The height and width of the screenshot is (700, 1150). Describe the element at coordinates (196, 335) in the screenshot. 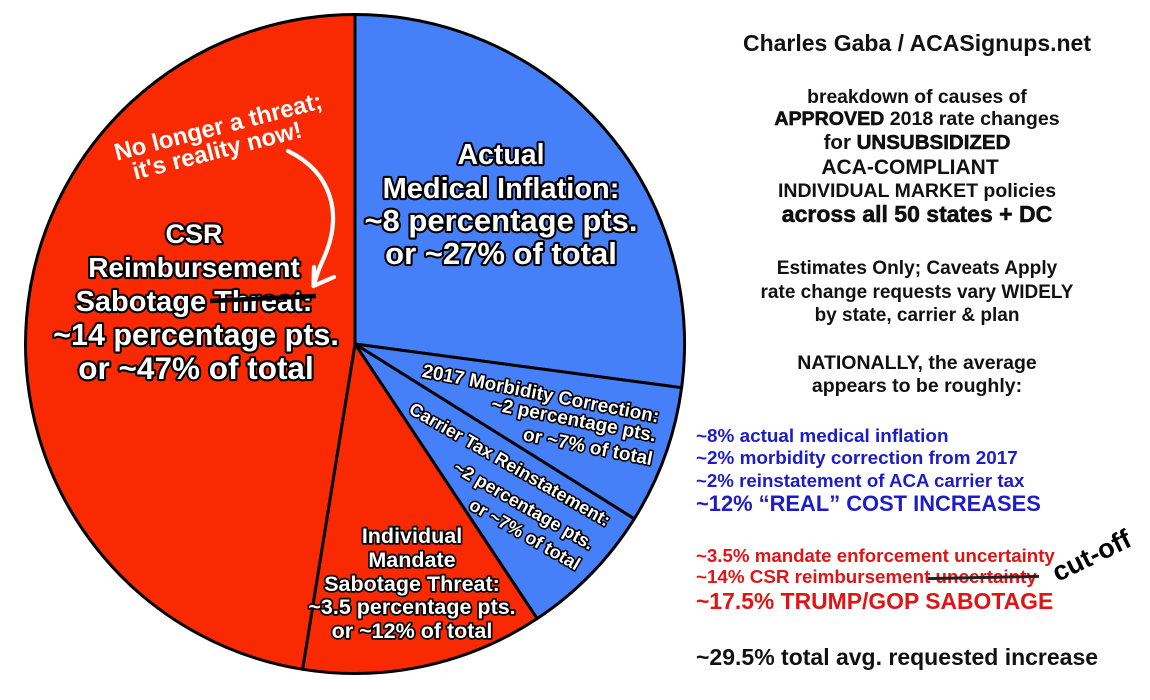

I see `svg-text: ~14 percentage pts.` at that location.